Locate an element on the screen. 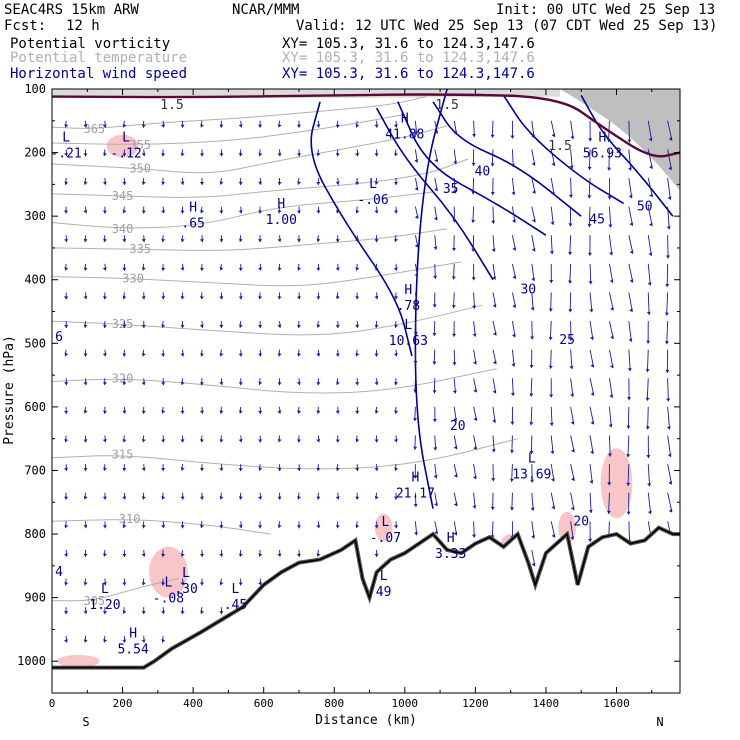 The image size is (740, 740). theta-contour-label: 365 is located at coordinates (94, 129).